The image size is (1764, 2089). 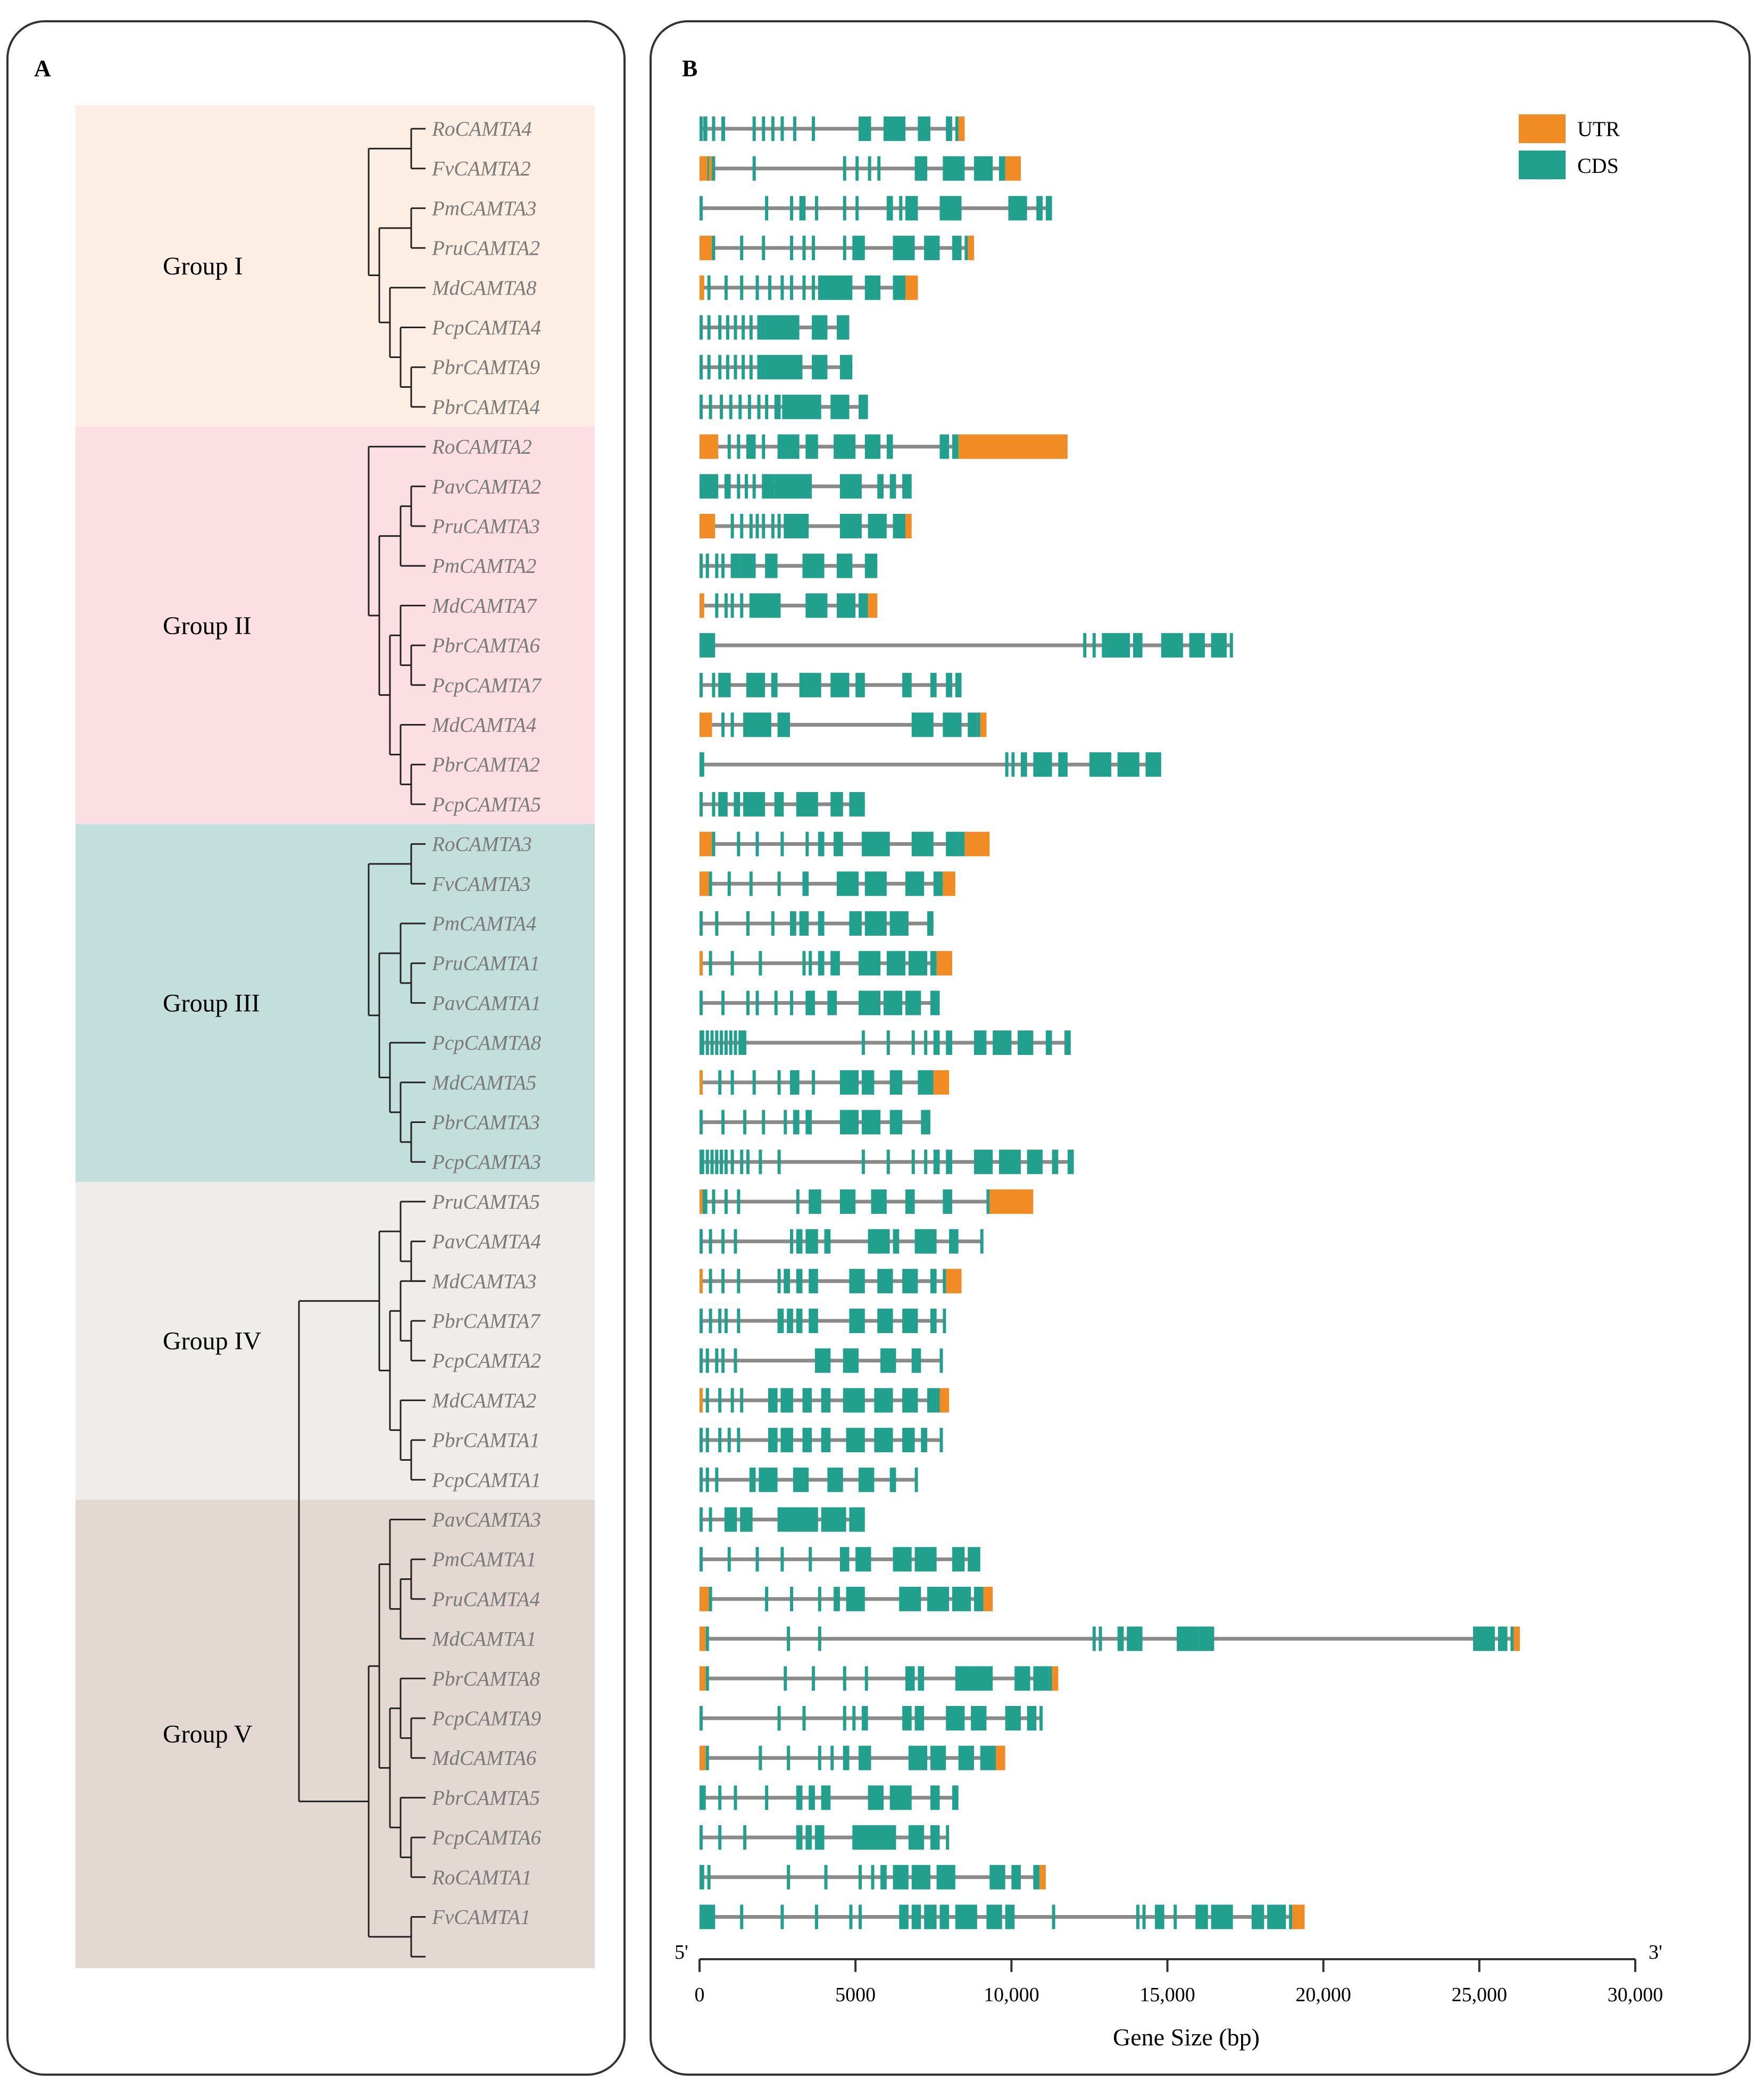 I want to click on gene-label: PavCAMTA4, so click(x=486, y=1241).